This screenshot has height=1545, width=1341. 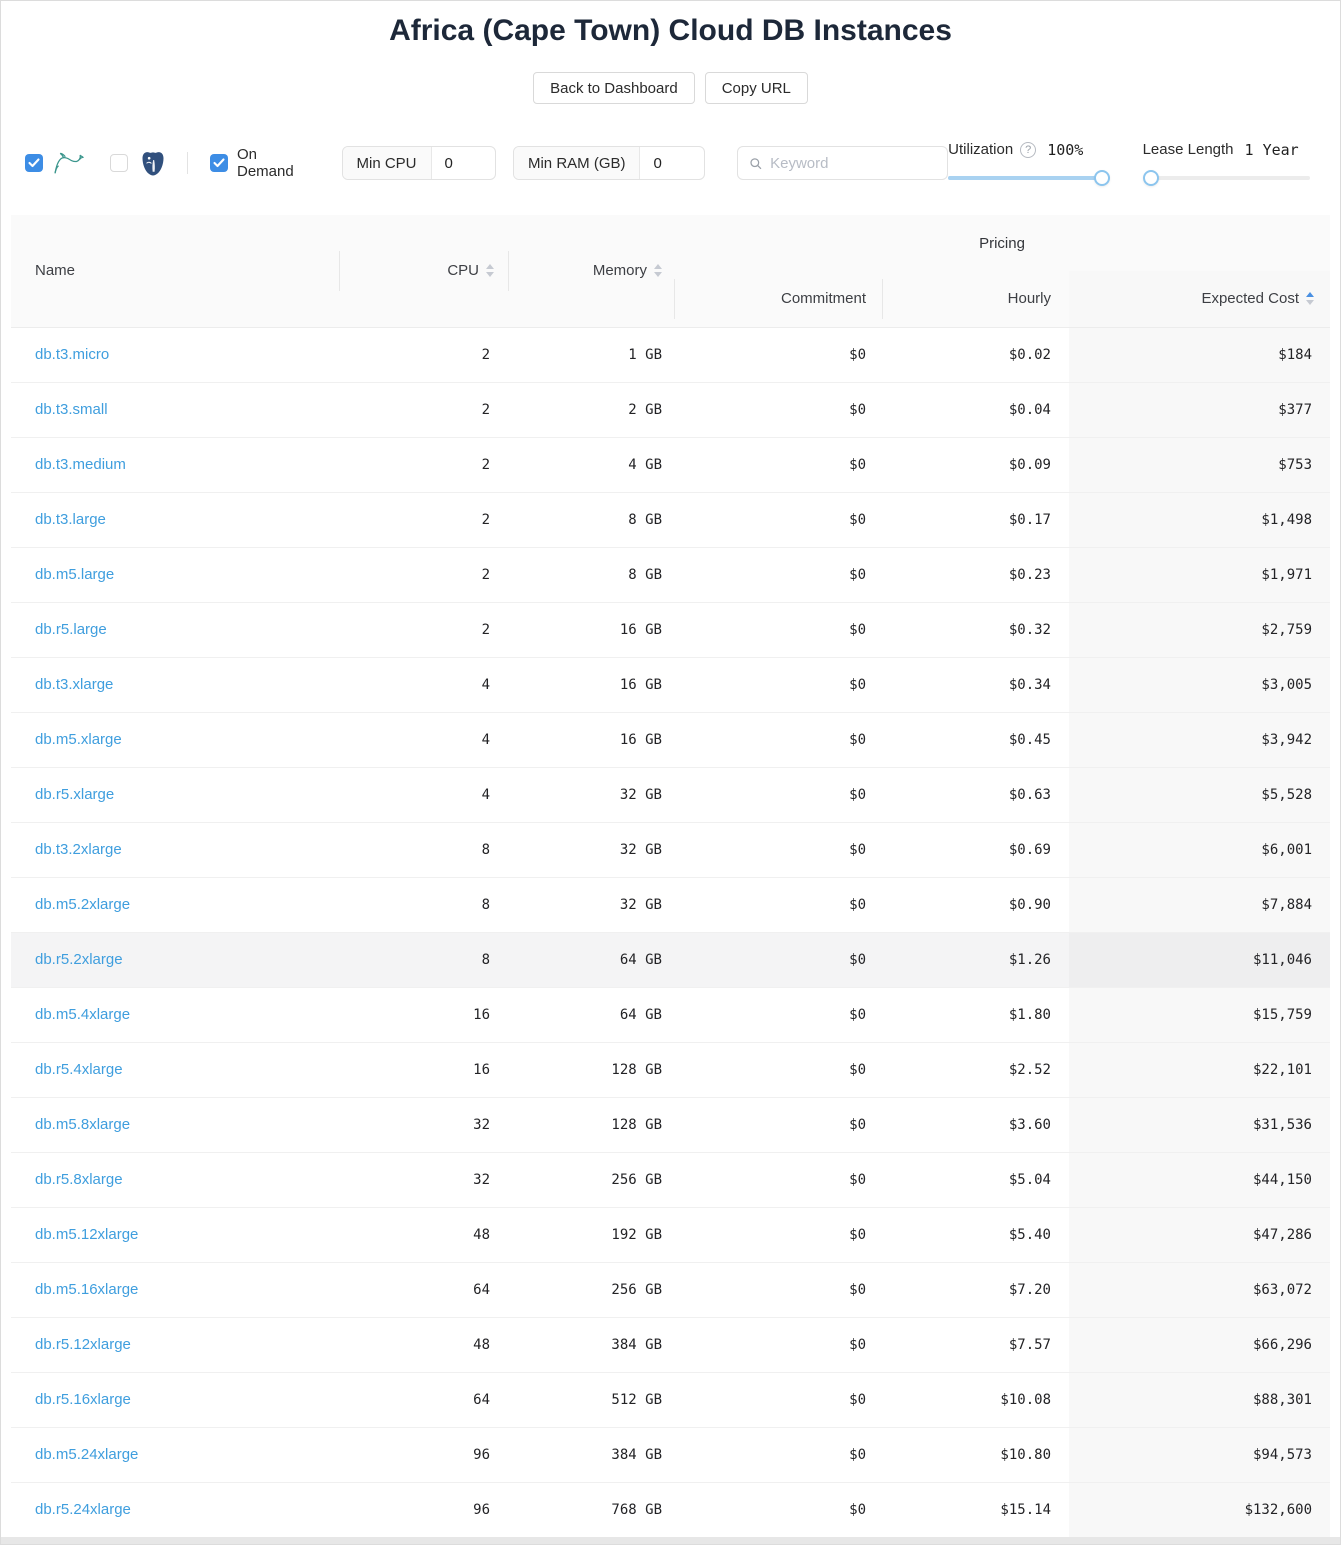 What do you see at coordinates (670, 959) in the screenshot?
I see `table-row: db.r5.2xlarge 8 64 GB $0 $1.26 $11,046` at bounding box center [670, 959].